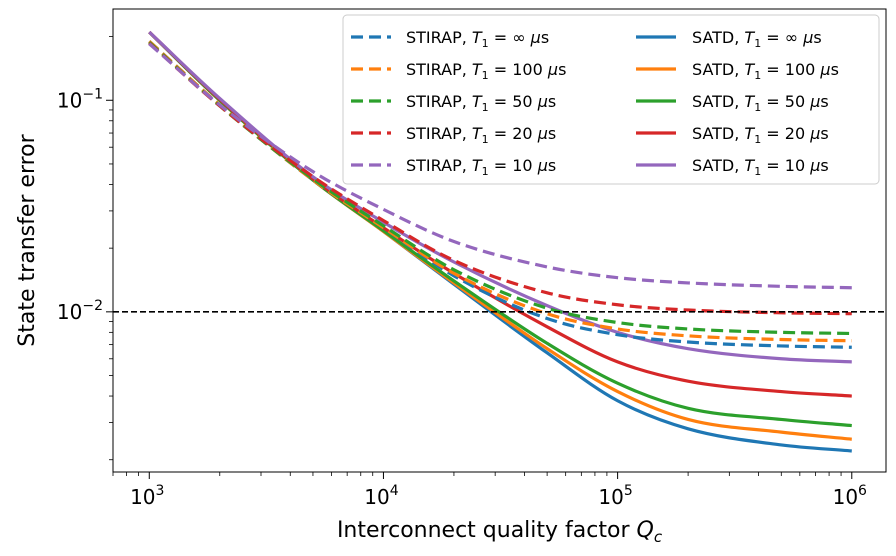 Image resolution: width=896 pixels, height=556 pixels. I want to click on legend-label: SATD, T1 = 100 μs, so click(765, 71).